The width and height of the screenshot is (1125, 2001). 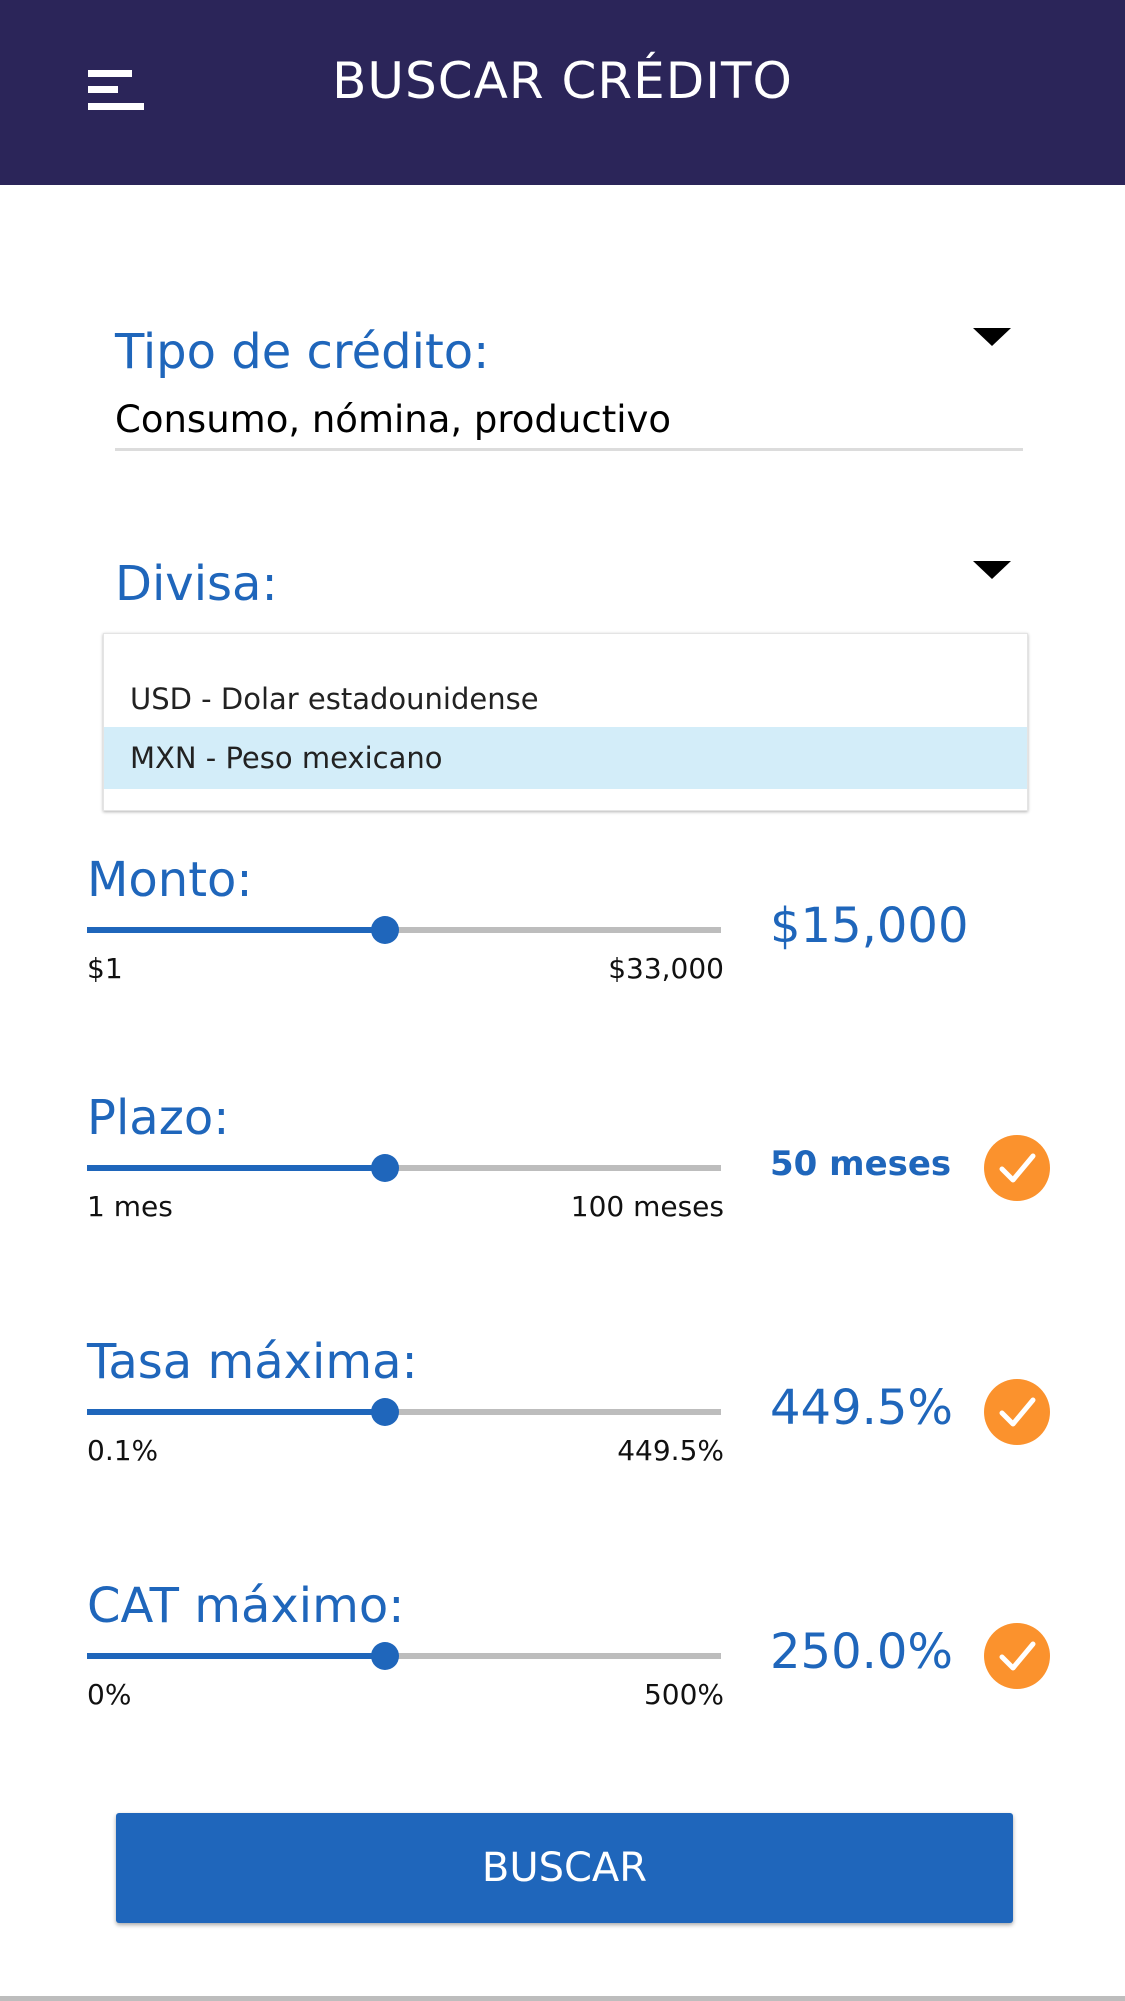 What do you see at coordinates (236, 930) in the screenshot?
I see `monto-slider-fill` at bounding box center [236, 930].